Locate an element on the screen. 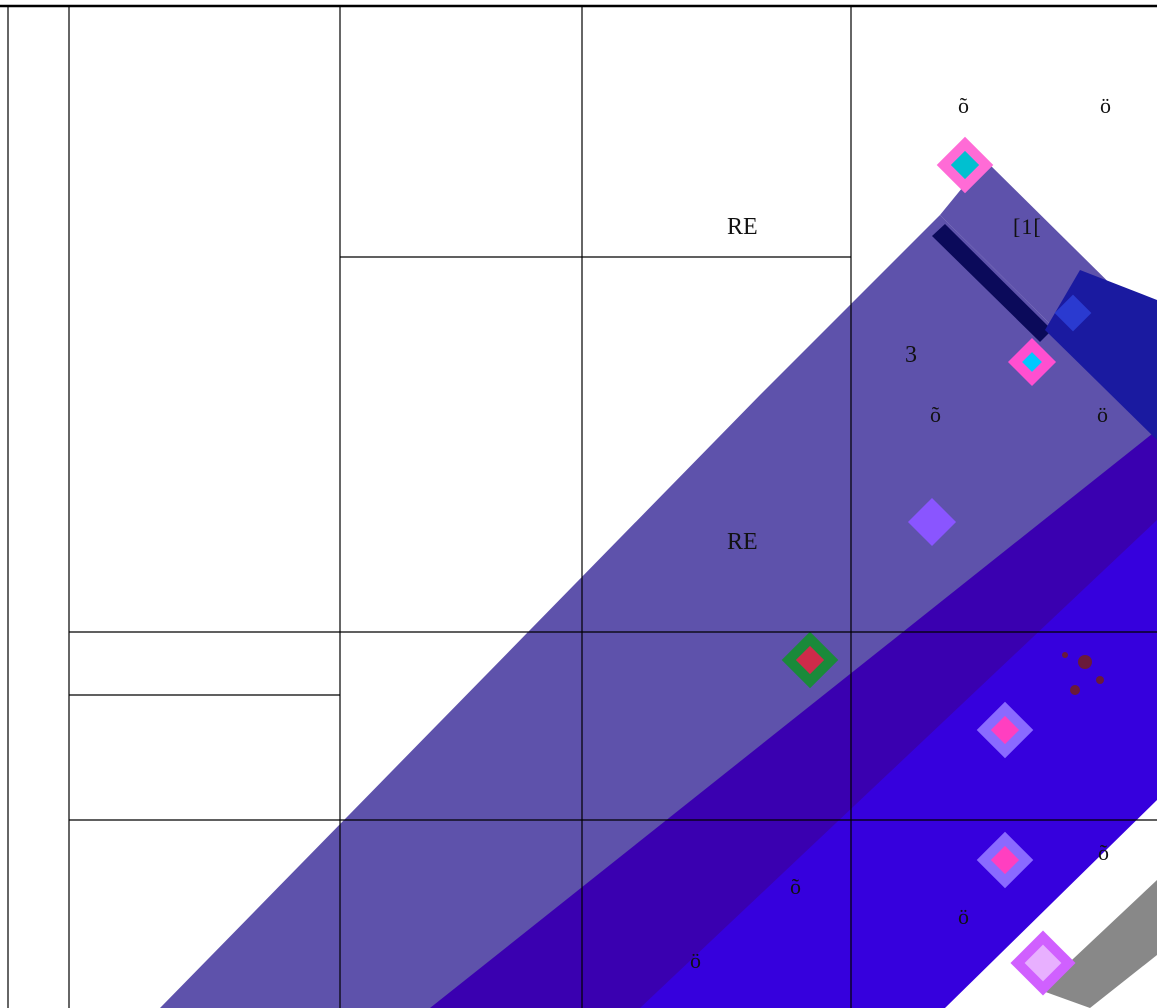 The image size is (1157, 1008). label-bracket: [1[ is located at coordinates (1027, 226).